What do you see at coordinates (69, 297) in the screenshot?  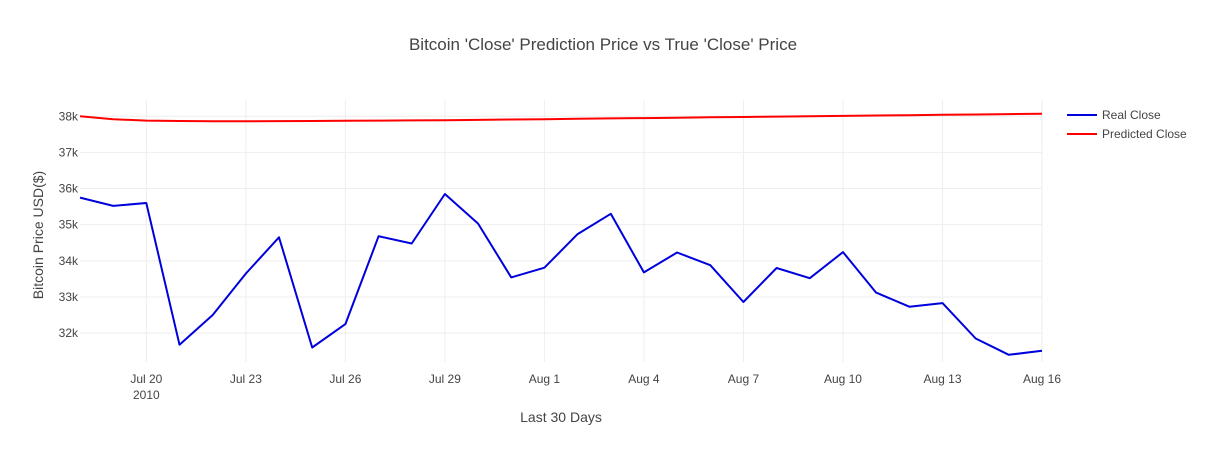 I see `y-tick-label: 33k` at bounding box center [69, 297].